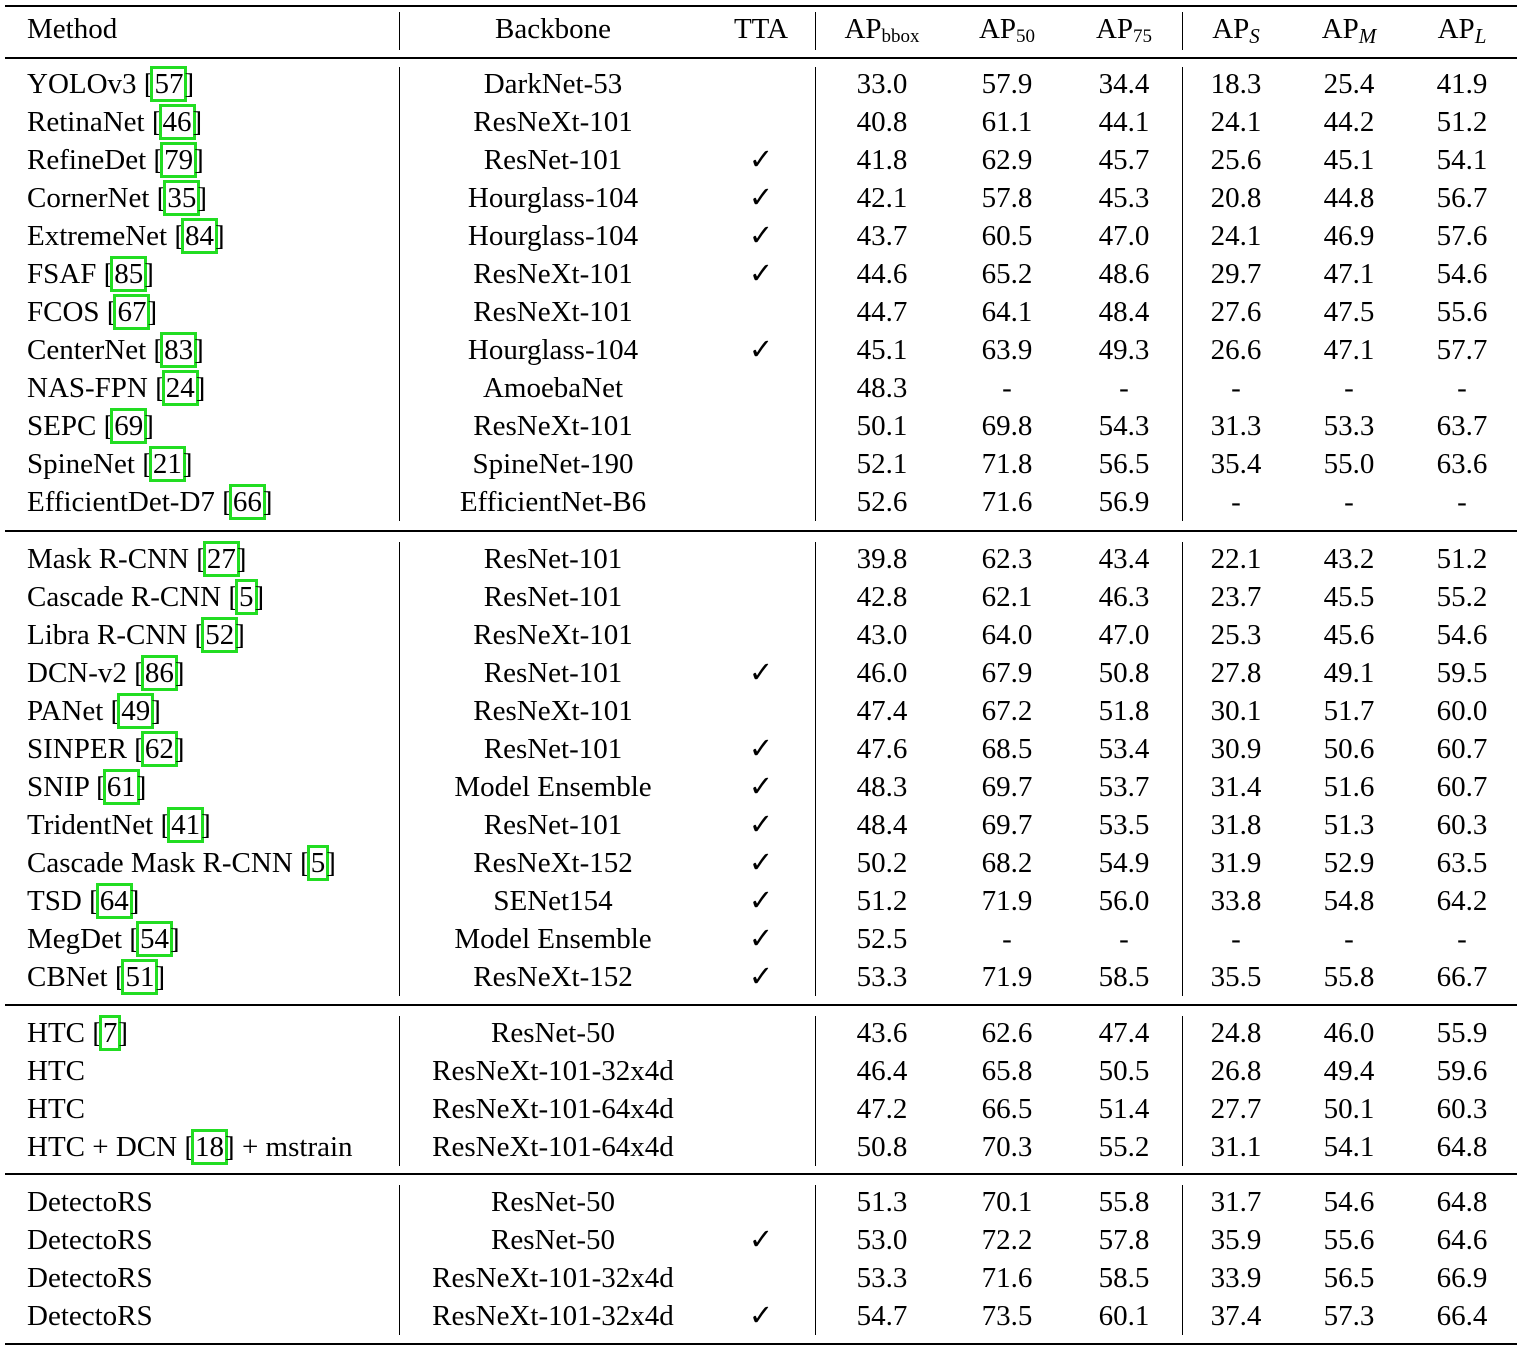 The height and width of the screenshot is (1349, 1519). What do you see at coordinates (1124, 939) in the screenshot?
I see `ap75-cell: -` at bounding box center [1124, 939].